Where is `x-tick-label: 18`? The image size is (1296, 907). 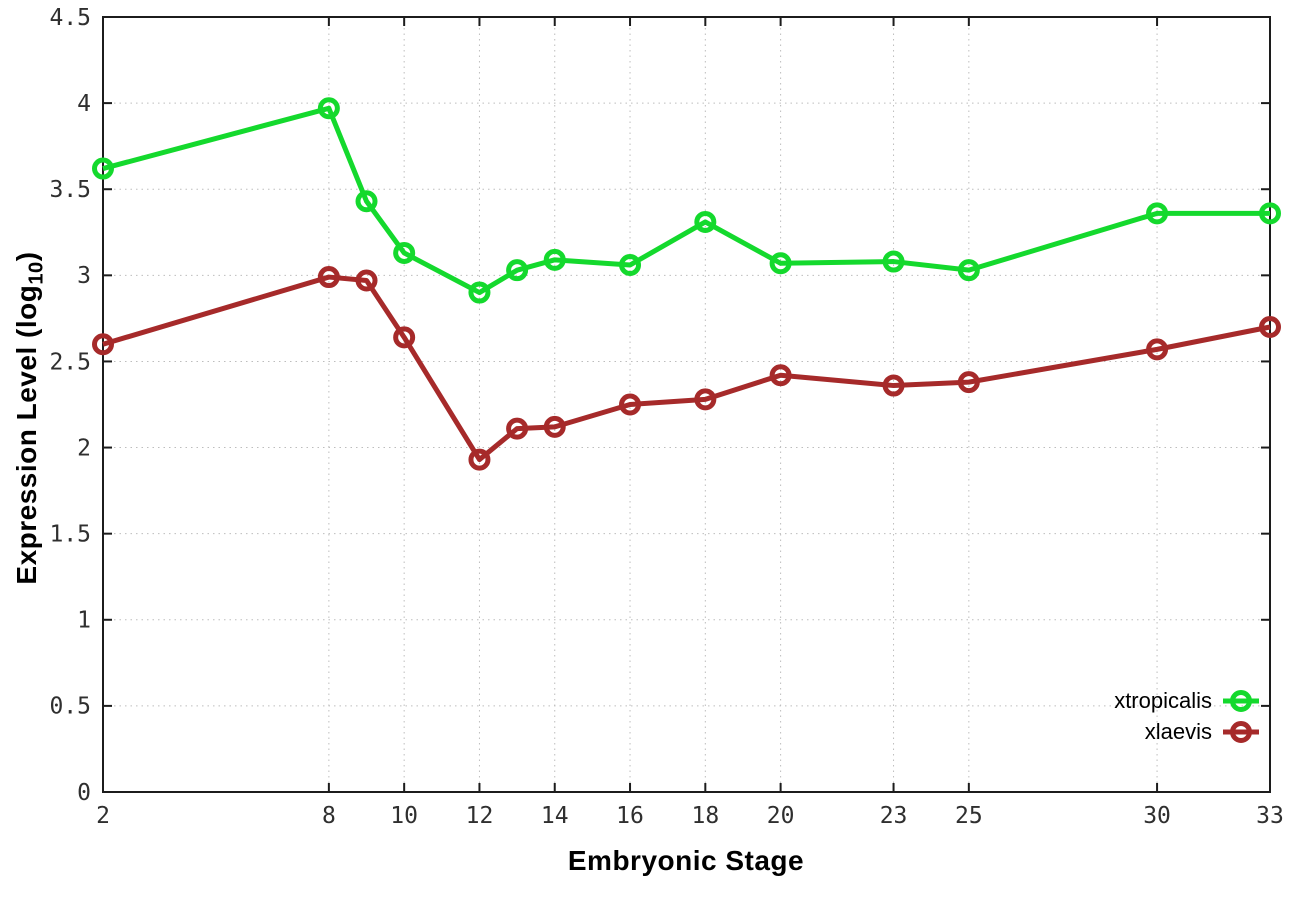
x-tick-label: 18 is located at coordinates (705, 816).